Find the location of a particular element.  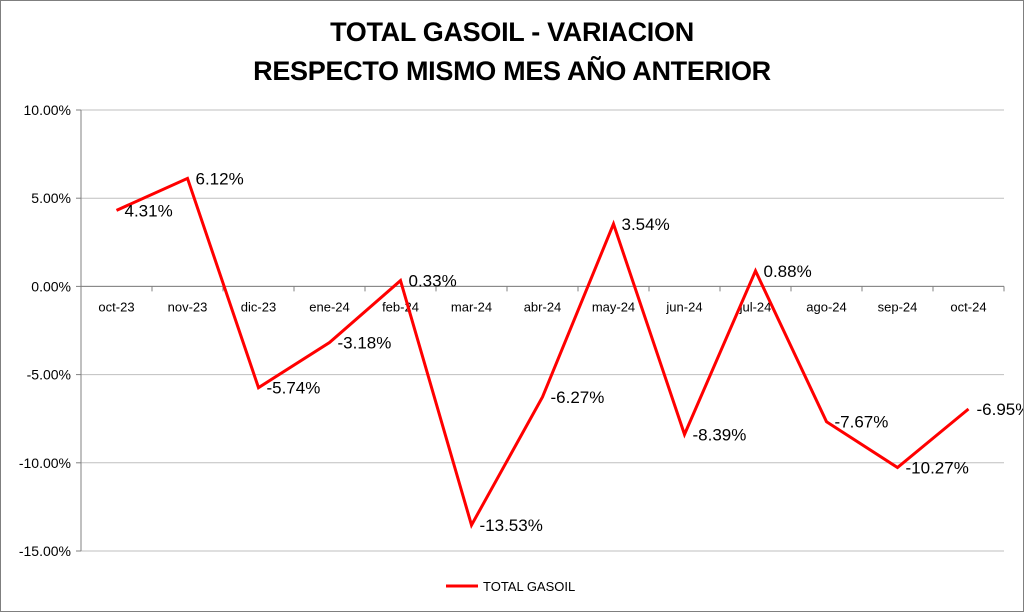

x-tick-label: jul-24 is located at coordinates (755, 306).